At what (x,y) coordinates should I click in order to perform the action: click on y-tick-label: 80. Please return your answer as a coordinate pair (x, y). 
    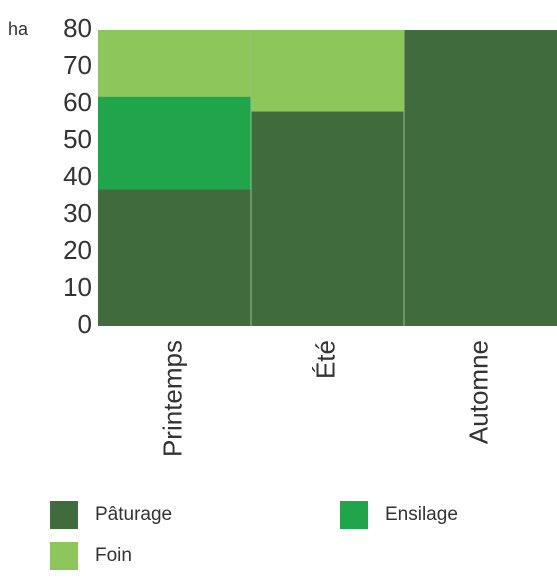
    Looking at the image, I should click on (77, 28).